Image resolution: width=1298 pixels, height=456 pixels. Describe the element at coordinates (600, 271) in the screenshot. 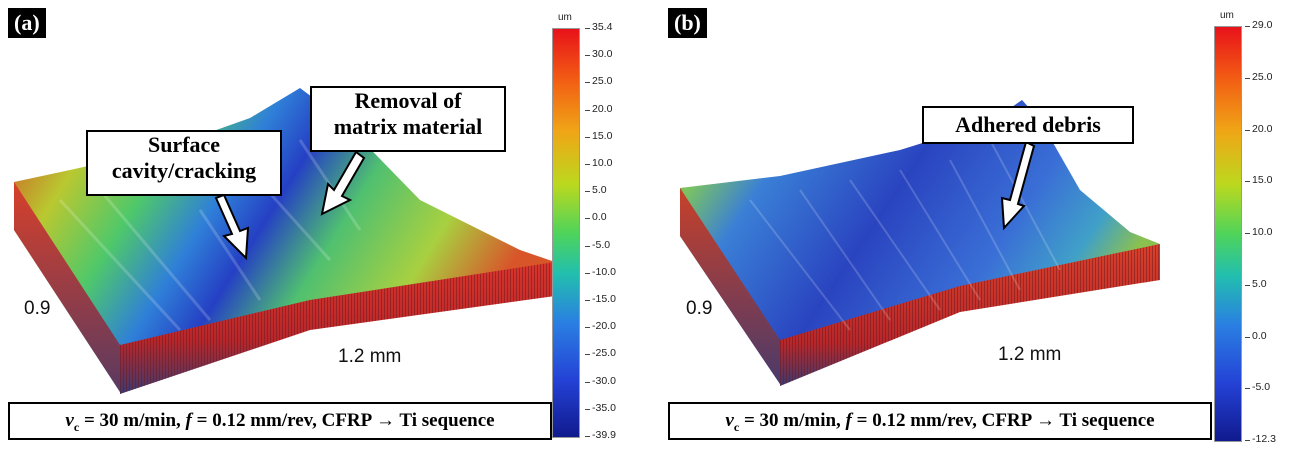

I see `colorbar-tick-label: -10.0` at that location.